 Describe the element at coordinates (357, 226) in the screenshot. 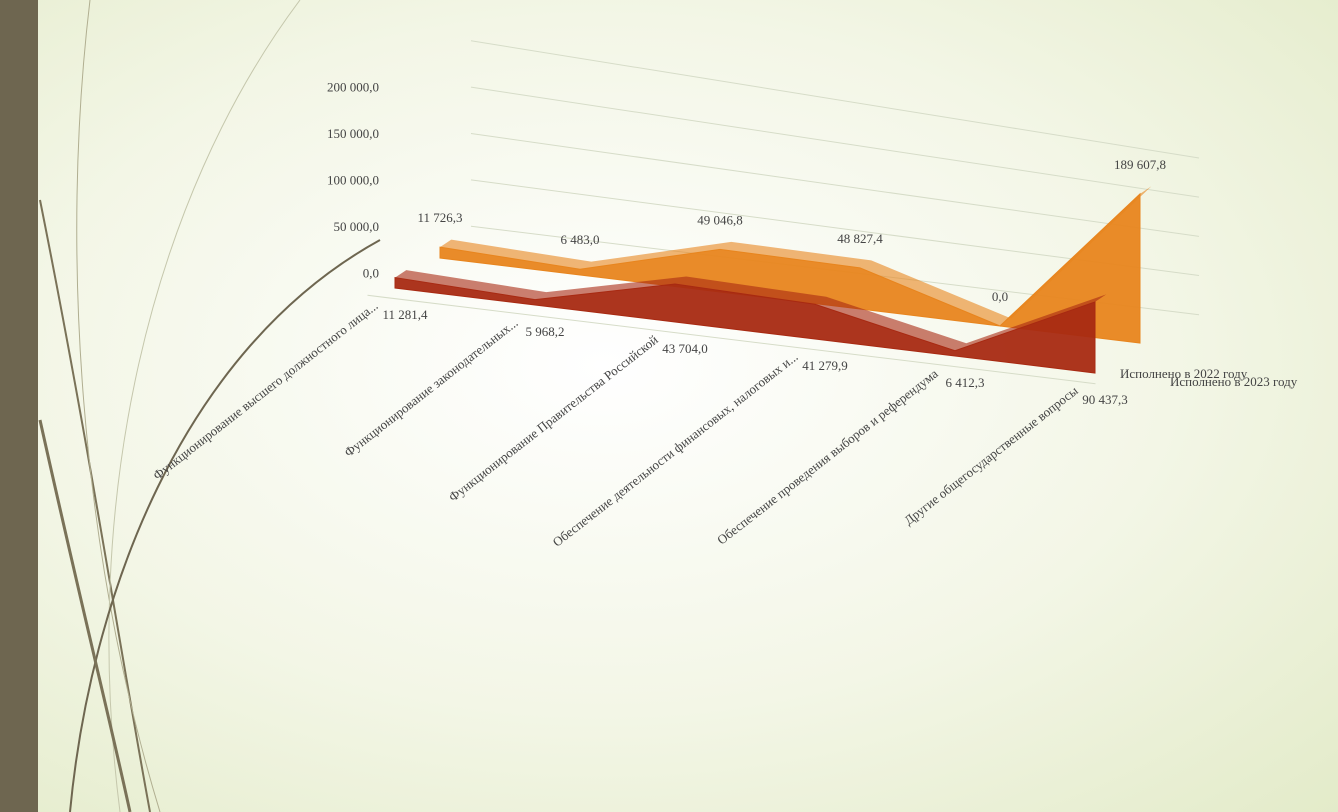

I see `y-tick-label: 50 000,0` at that location.